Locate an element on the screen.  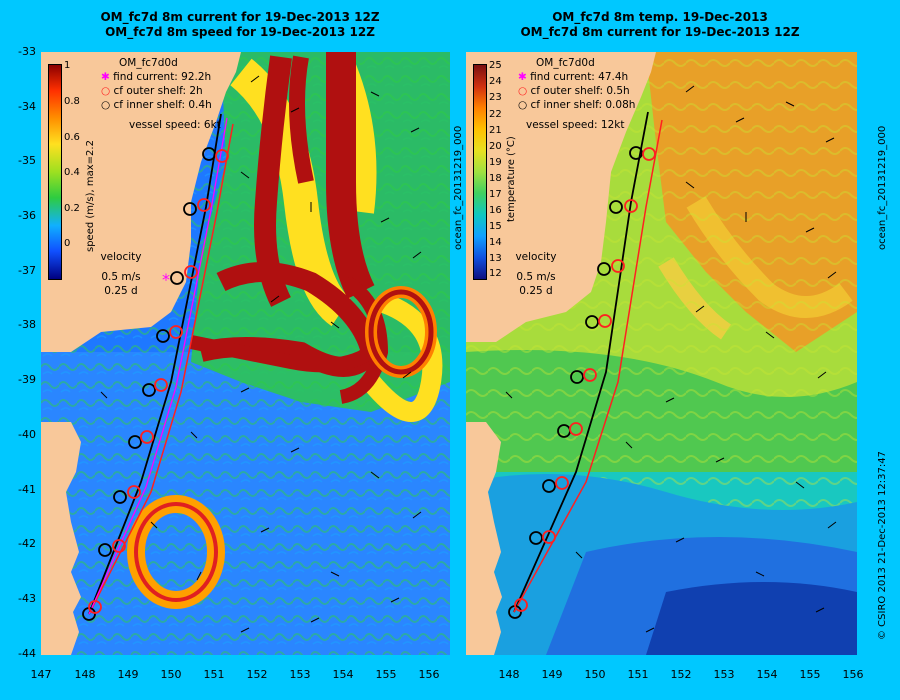
y-tick: -39 is located at coordinates (27, 379).